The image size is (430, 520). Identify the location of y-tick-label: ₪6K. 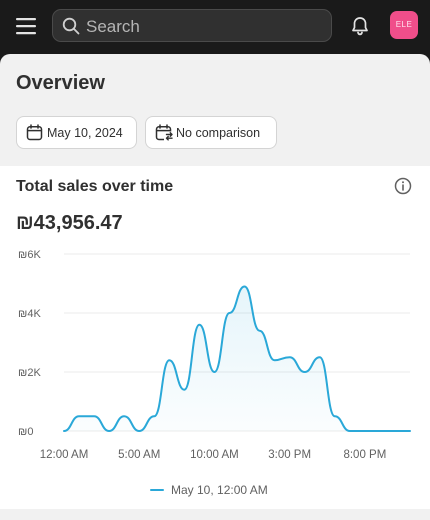
(29, 255).